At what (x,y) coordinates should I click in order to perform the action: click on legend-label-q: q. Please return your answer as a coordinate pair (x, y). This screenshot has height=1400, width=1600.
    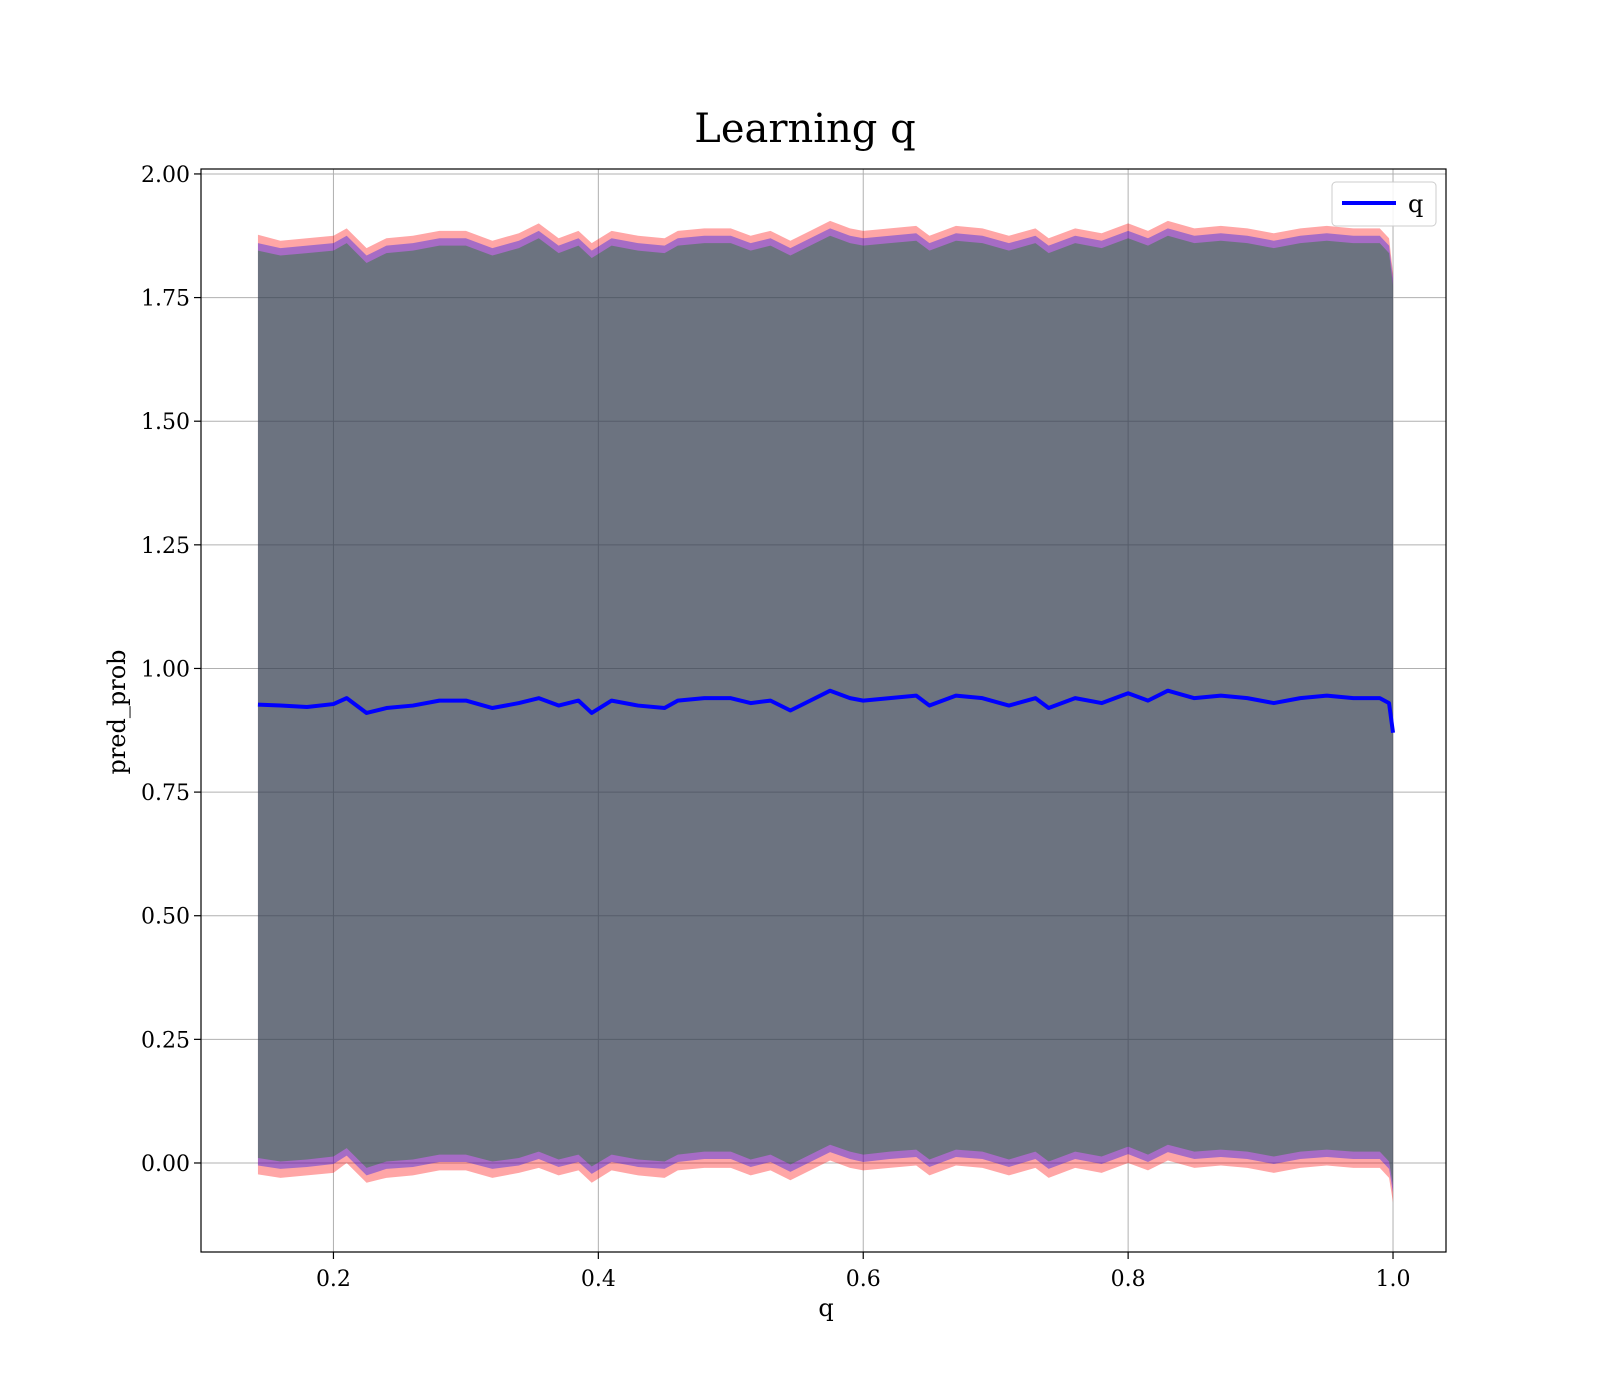
    Looking at the image, I should click on (1415, 204).